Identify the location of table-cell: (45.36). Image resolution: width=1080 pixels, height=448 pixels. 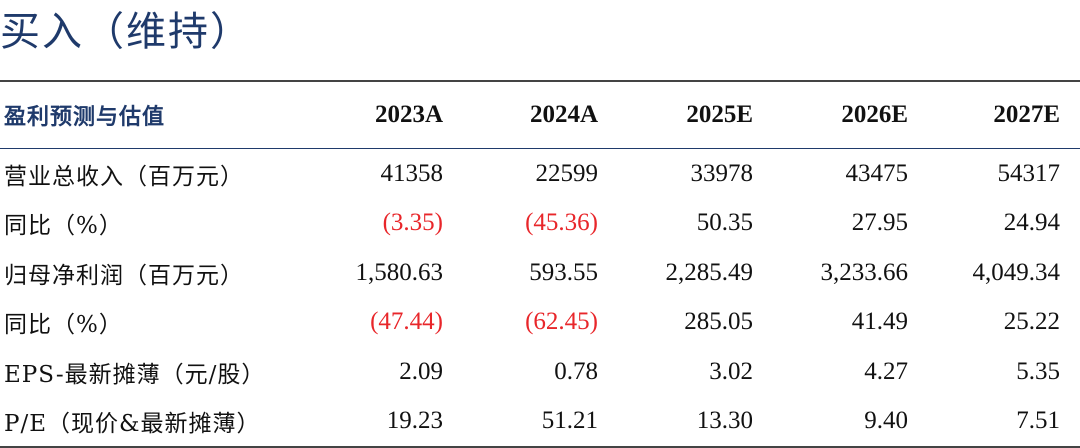
(561, 223).